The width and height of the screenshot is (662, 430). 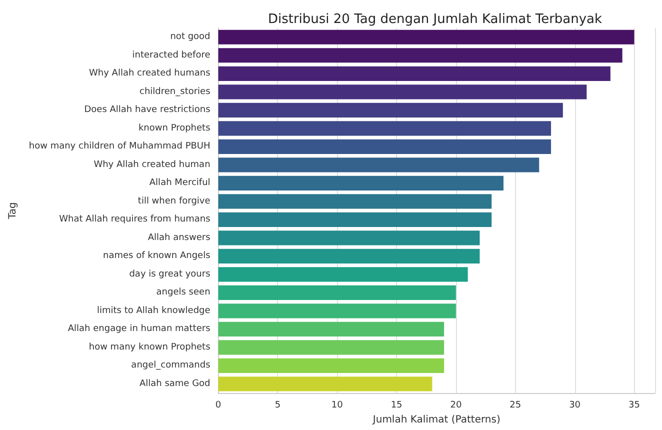 I want to click on x-tick-label: 5, so click(x=277, y=405).